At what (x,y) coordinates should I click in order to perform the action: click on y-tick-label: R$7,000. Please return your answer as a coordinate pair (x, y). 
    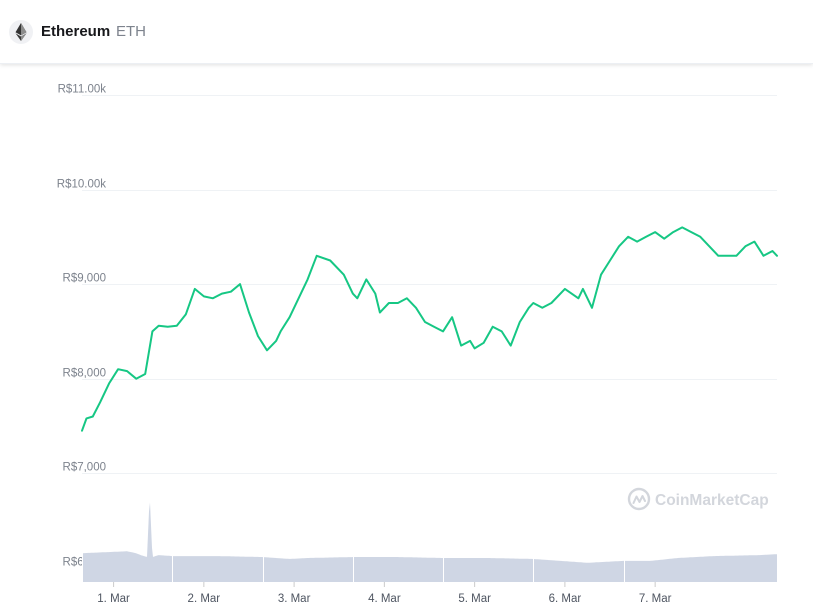
    Looking at the image, I should click on (84, 468).